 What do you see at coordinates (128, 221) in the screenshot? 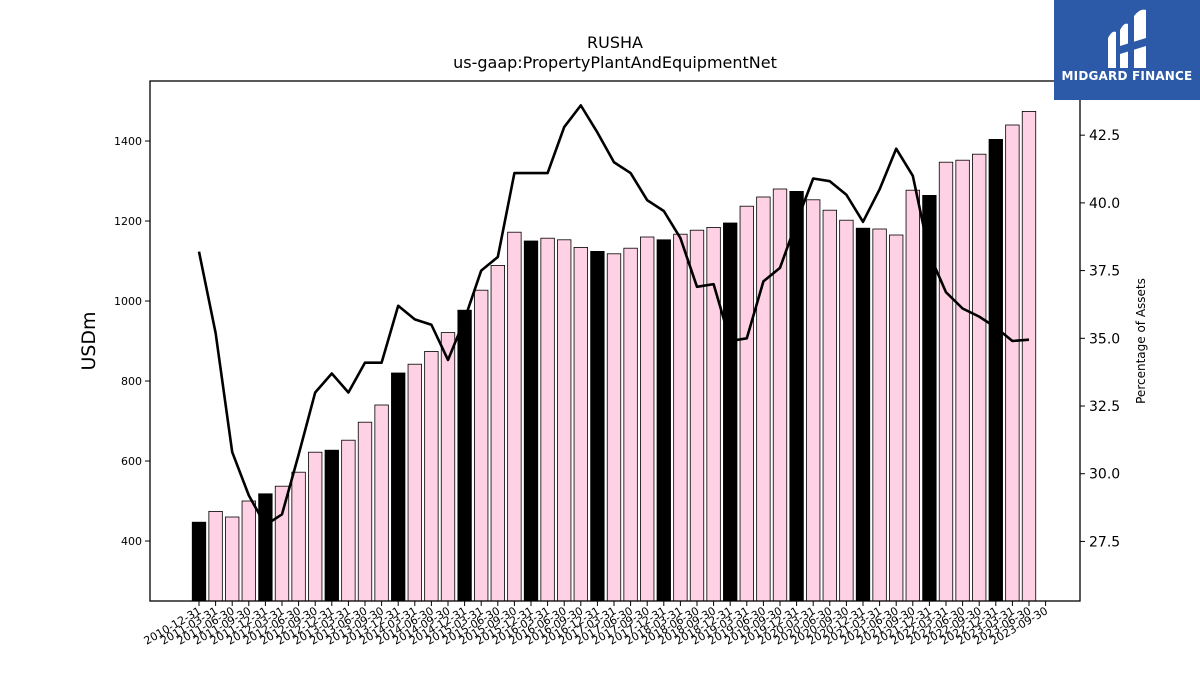
I see `y-tick-label: 1200` at bounding box center [128, 221].